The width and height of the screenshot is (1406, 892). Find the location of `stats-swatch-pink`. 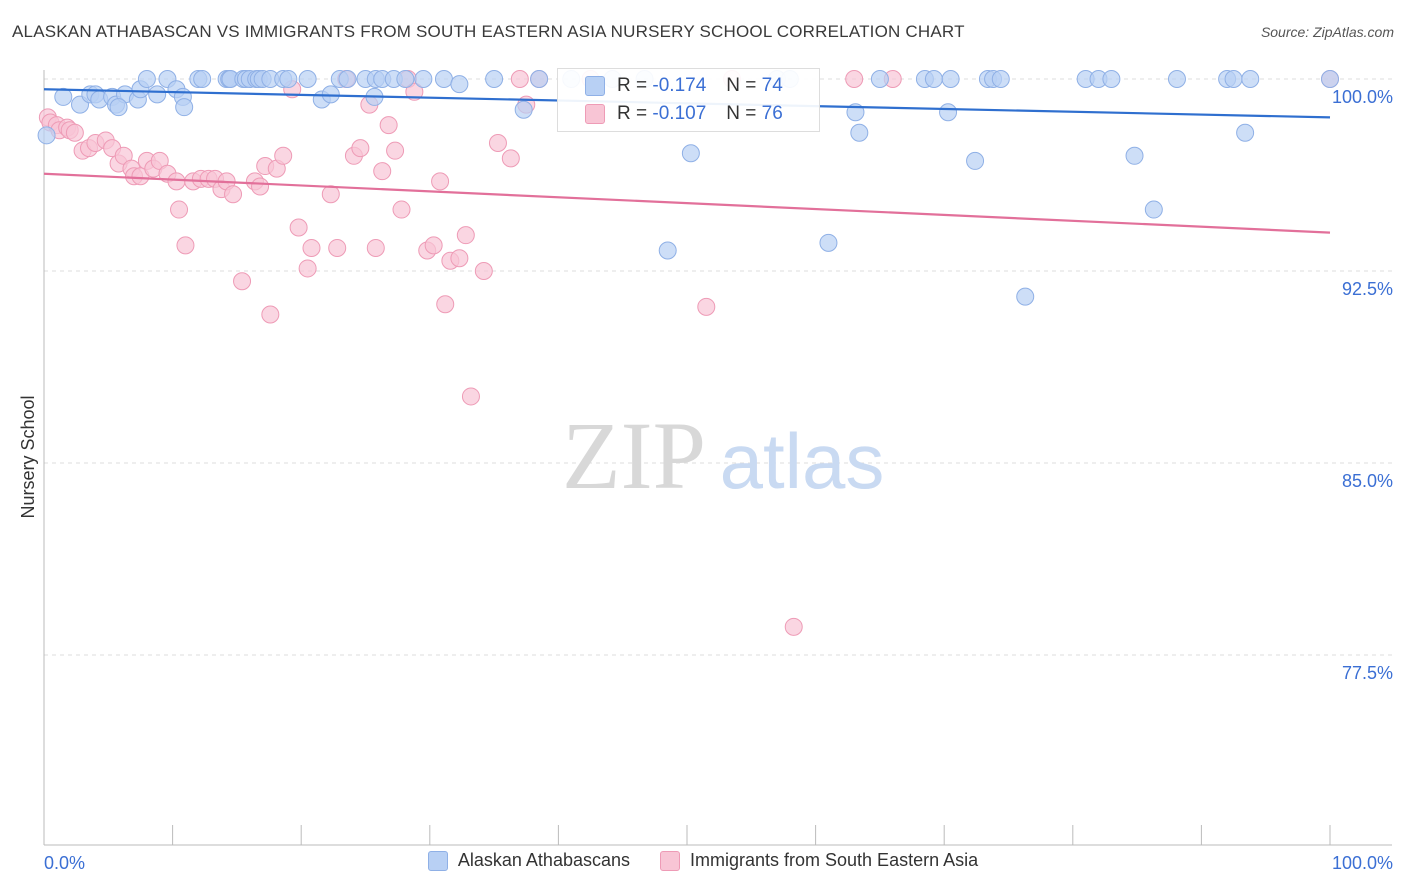

stats-swatch-pink is located at coordinates (595, 114).